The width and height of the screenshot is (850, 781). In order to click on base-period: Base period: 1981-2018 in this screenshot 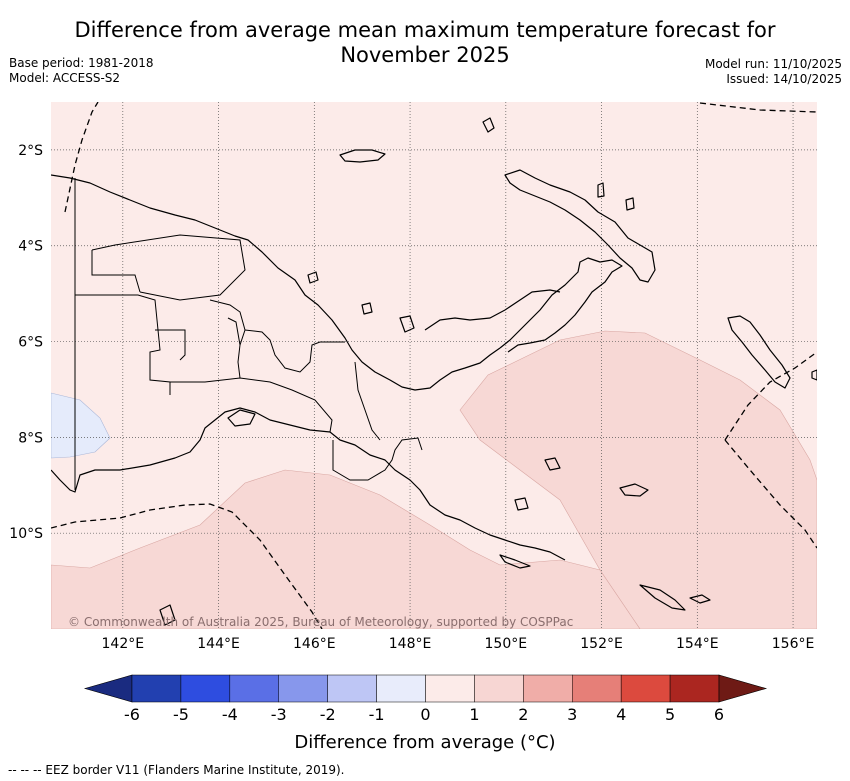, I will do `click(81, 63)`.